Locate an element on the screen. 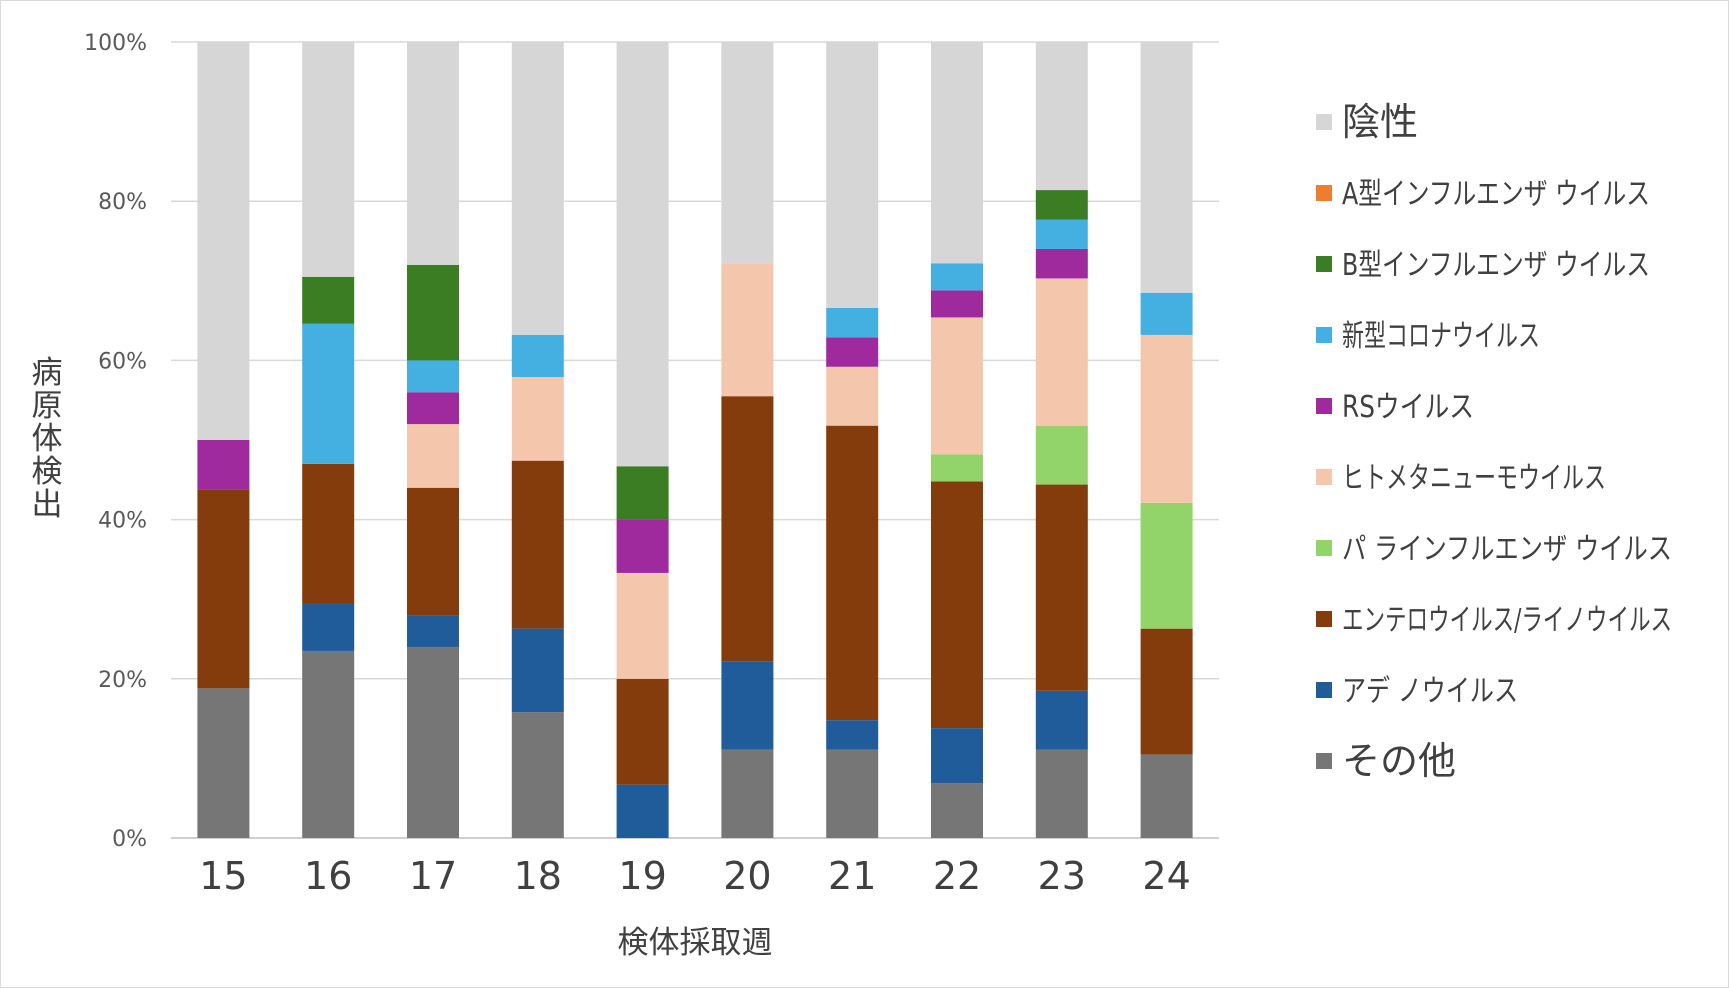 The width and height of the screenshot is (1729, 988). x-tick-label: 16 is located at coordinates (328, 876).